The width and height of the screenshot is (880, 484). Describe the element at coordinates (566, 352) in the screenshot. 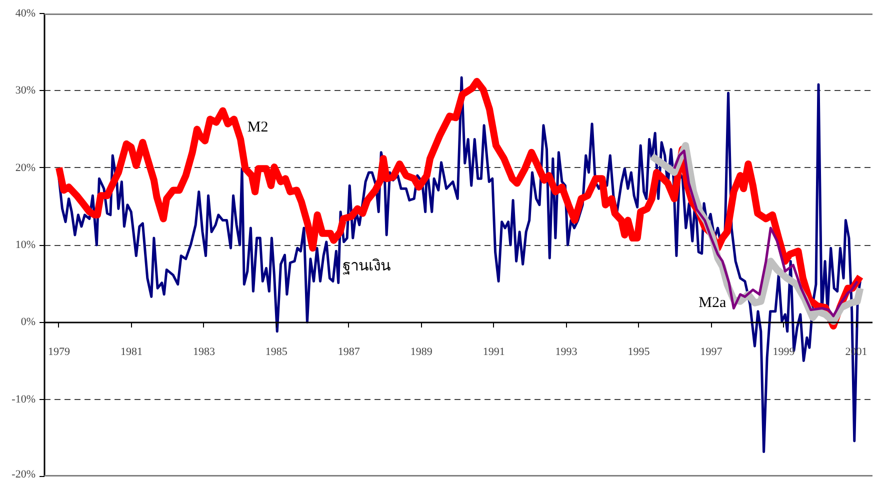

I see `x-tick-label: 1993` at that location.